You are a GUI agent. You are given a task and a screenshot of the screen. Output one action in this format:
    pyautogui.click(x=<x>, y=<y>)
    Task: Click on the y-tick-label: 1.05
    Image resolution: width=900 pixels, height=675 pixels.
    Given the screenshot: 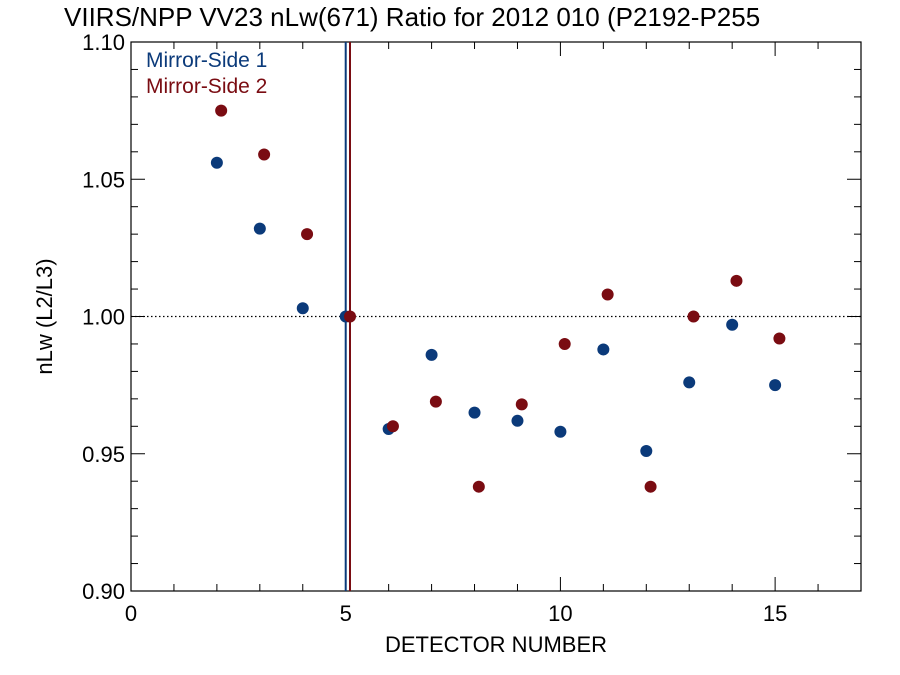 What is the action you would take?
    pyautogui.click(x=103, y=179)
    